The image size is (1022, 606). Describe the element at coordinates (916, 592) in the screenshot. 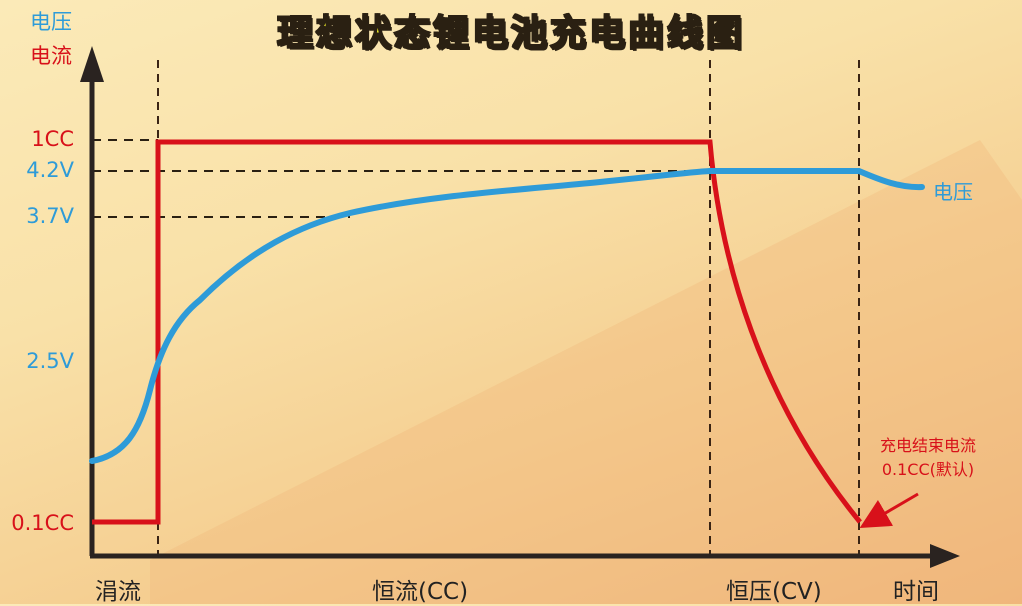

I see `x-axis-label-time: 时间` at that location.